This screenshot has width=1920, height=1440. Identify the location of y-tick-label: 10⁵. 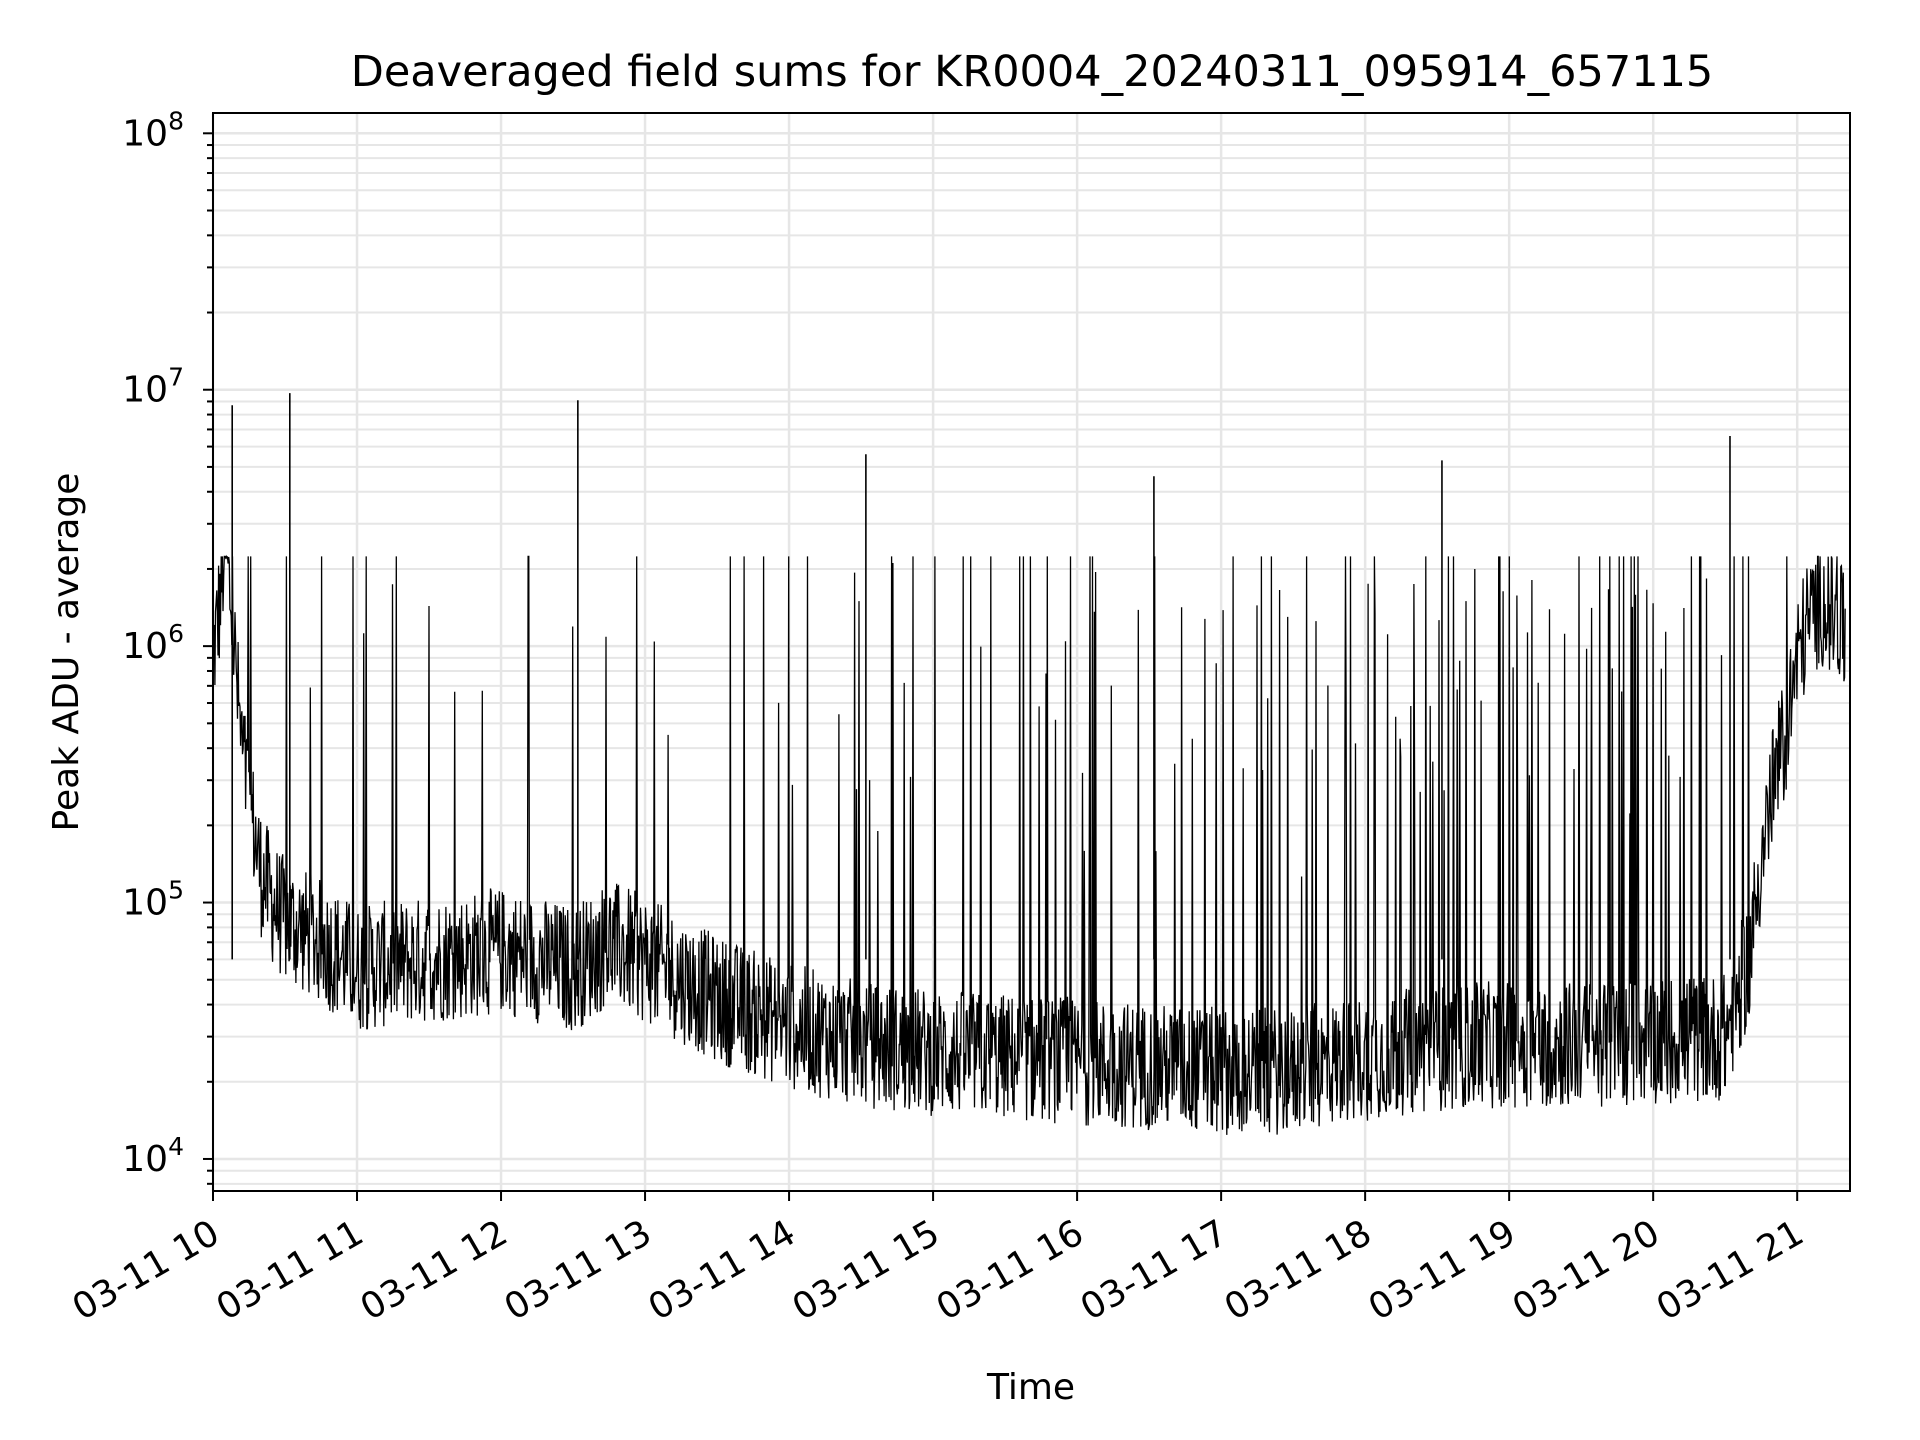
(153, 900).